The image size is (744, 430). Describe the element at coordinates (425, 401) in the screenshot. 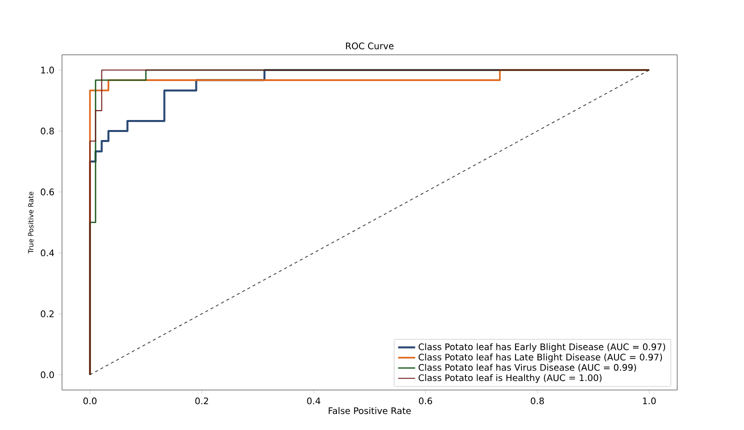

I see `x-tick-label: 0.6` at that location.